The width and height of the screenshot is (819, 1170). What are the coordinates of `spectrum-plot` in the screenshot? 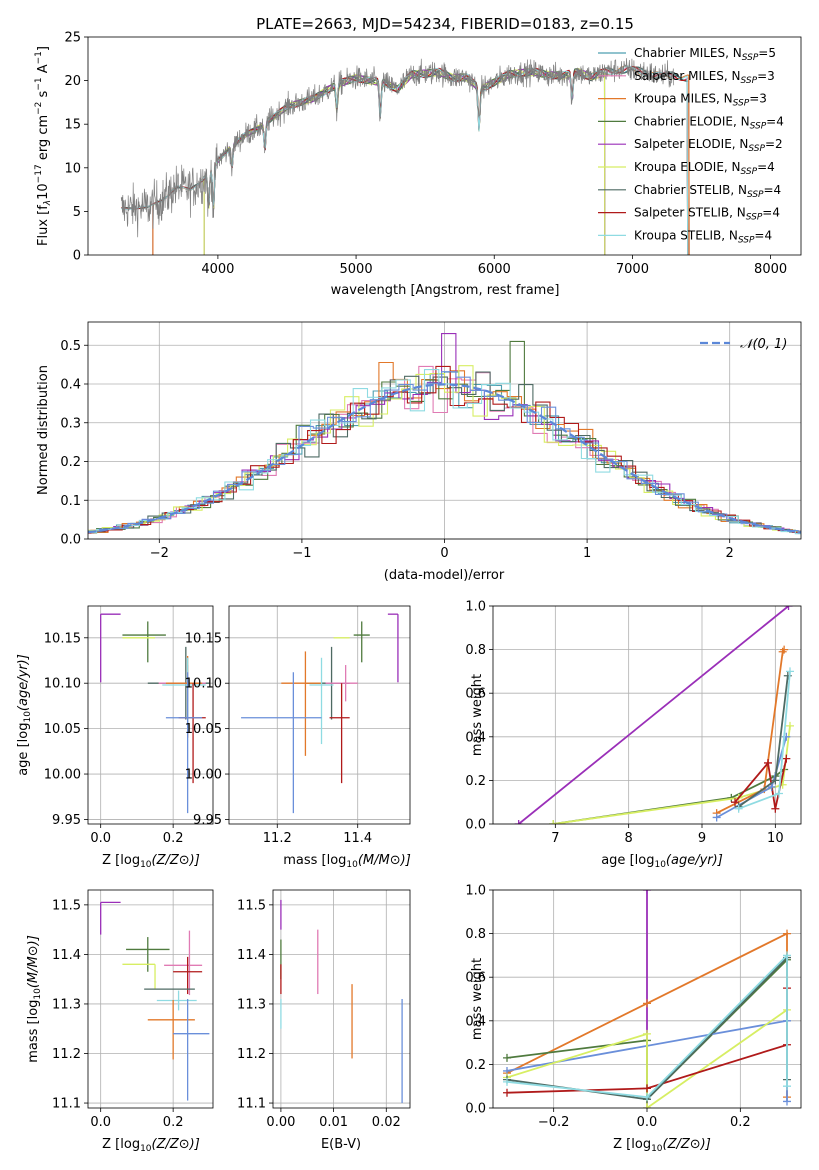 It's located at (405, 156).